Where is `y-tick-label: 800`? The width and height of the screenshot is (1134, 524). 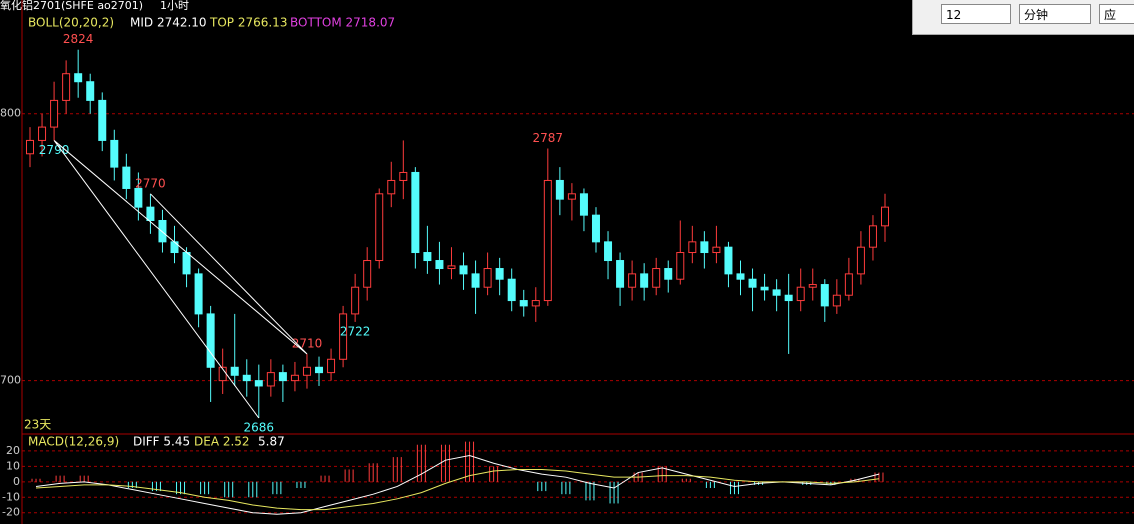 y-tick-label: 800 is located at coordinates (10, 113).